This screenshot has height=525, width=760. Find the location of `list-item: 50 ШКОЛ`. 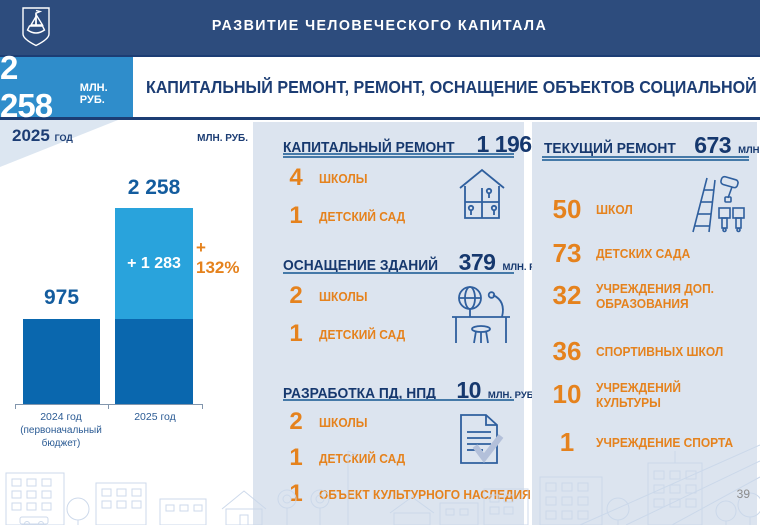

list-item: 50 ШКОЛ is located at coordinates (592, 209).